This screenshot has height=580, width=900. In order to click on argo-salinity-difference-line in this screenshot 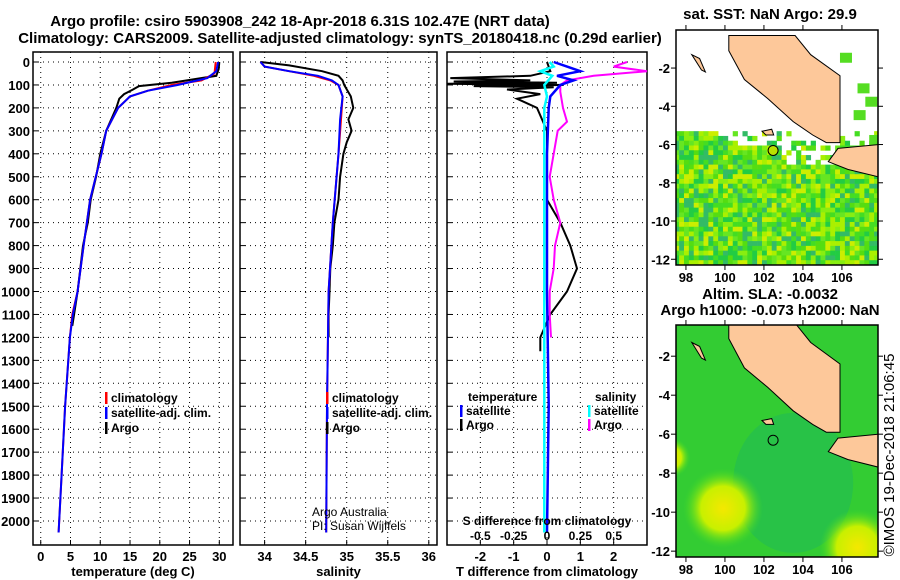, I will do `click(598, 199)`.